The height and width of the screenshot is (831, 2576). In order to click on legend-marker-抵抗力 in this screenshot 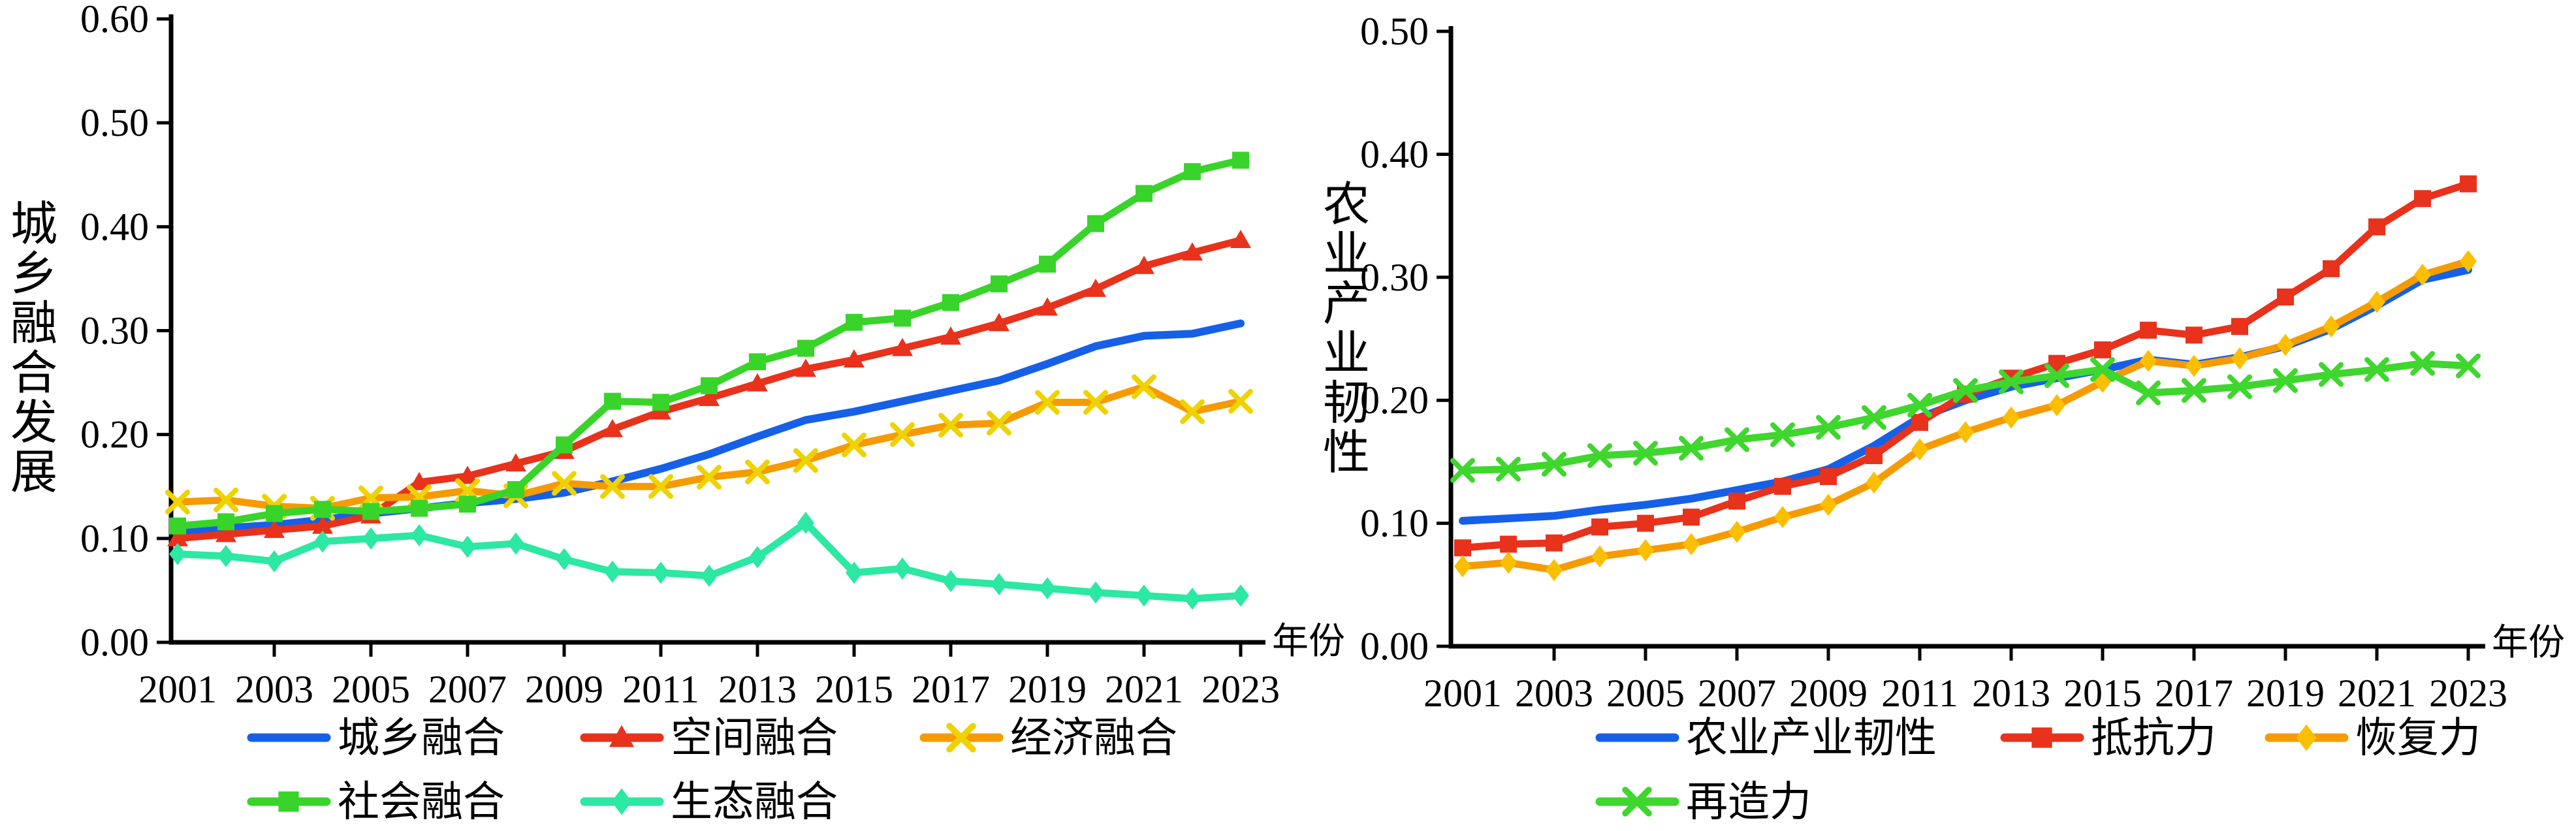, I will do `click(2042, 737)`.